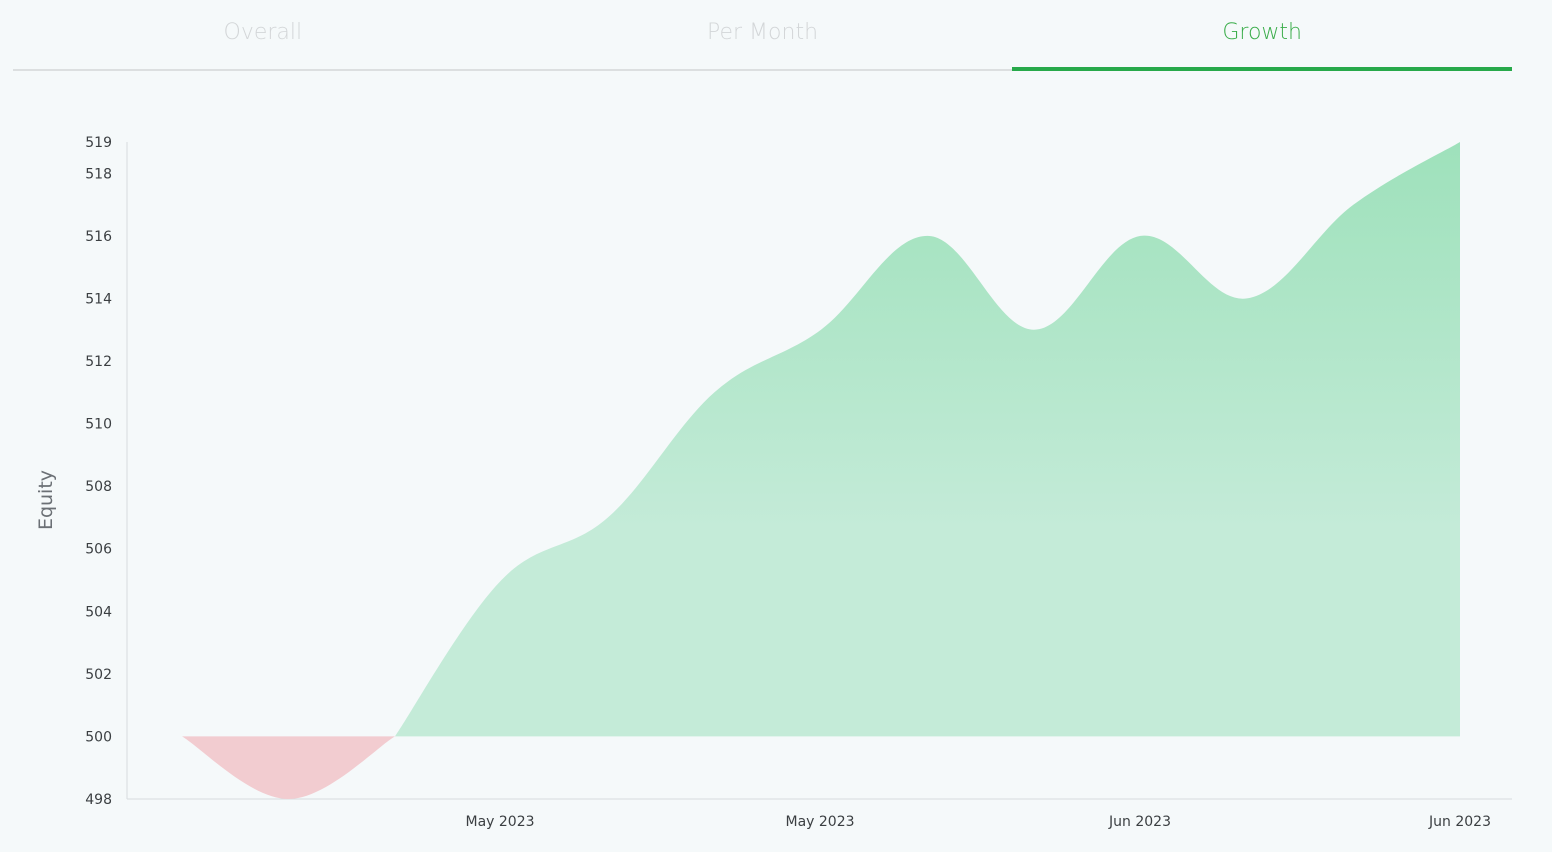  I want to click on y-tick-label: 516, so click(98, 237).